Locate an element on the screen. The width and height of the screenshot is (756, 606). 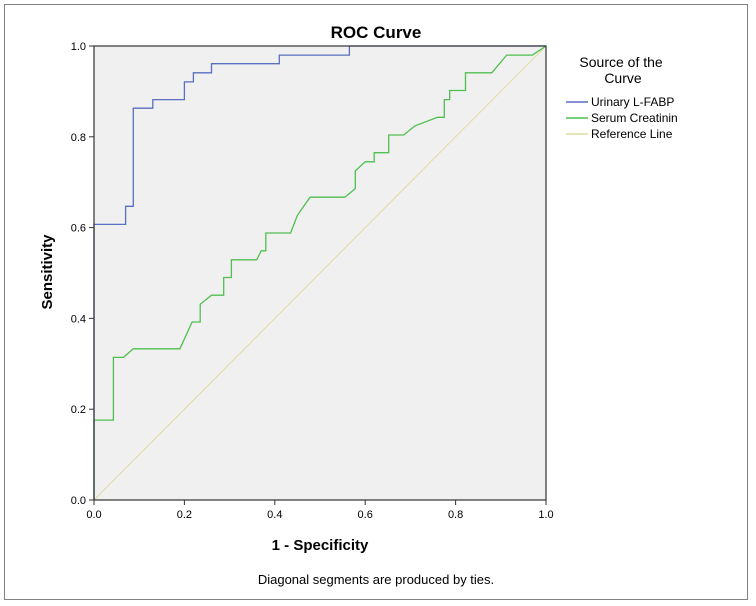
y-tick-label: 0.6 is located at coordinates (78, 229).